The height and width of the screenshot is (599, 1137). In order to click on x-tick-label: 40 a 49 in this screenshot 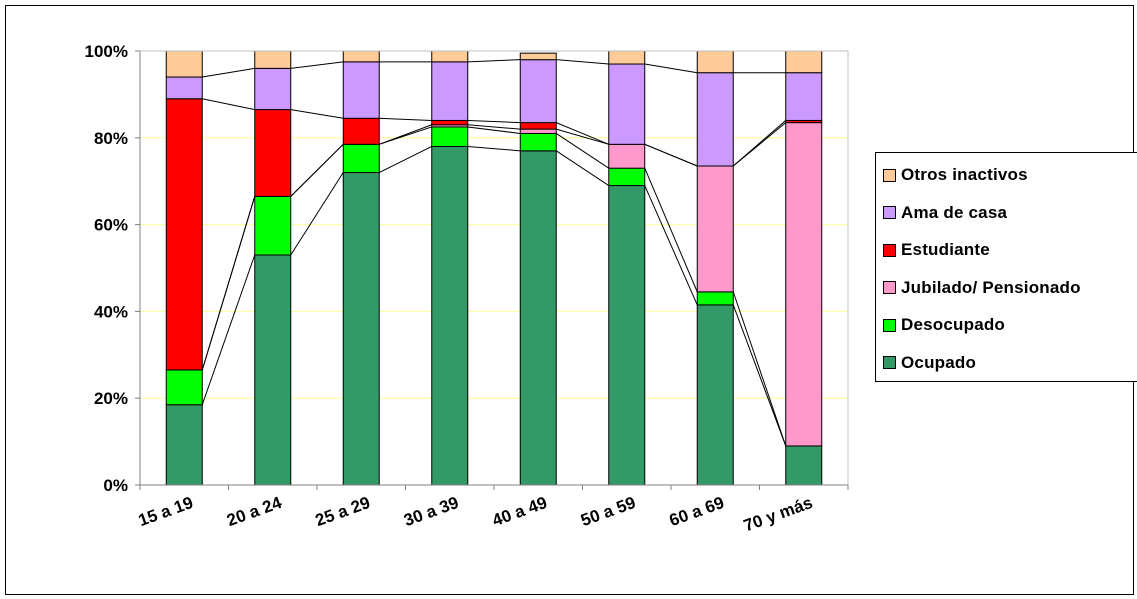, I will do `click(520, 511)`.